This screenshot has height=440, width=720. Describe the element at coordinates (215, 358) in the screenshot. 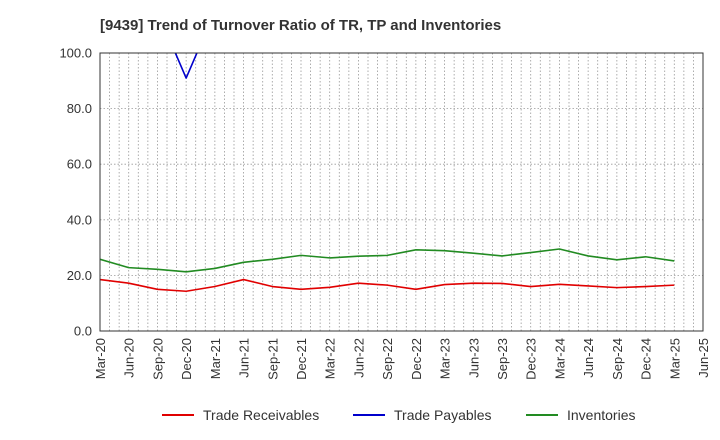

I see `x-tick-label: Mar-21` at that location.